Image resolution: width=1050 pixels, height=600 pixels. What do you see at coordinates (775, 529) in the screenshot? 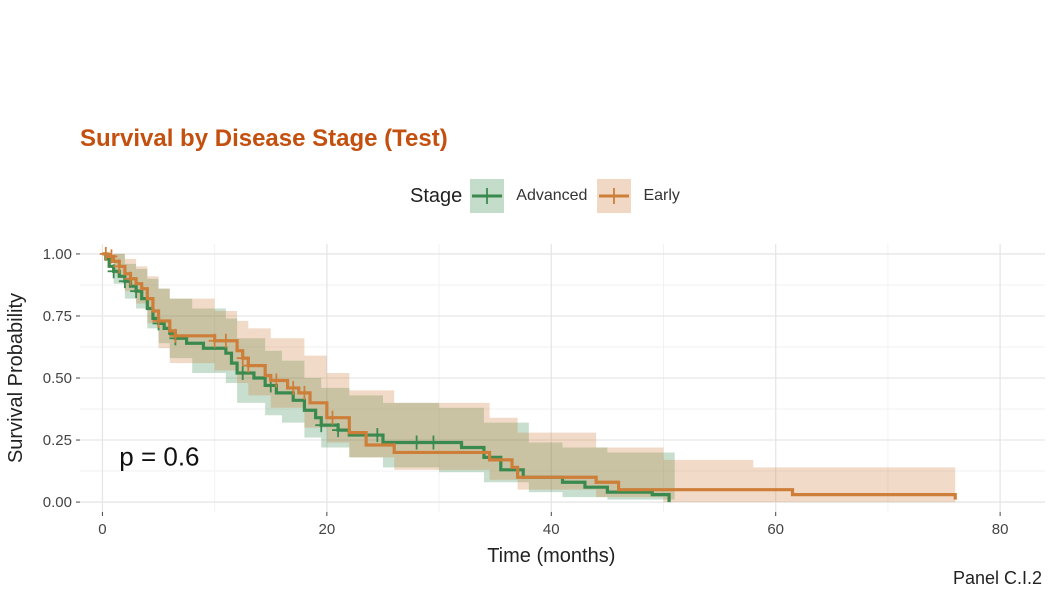
I see `x-tick-label: 60` at bounding box center [775, 529].